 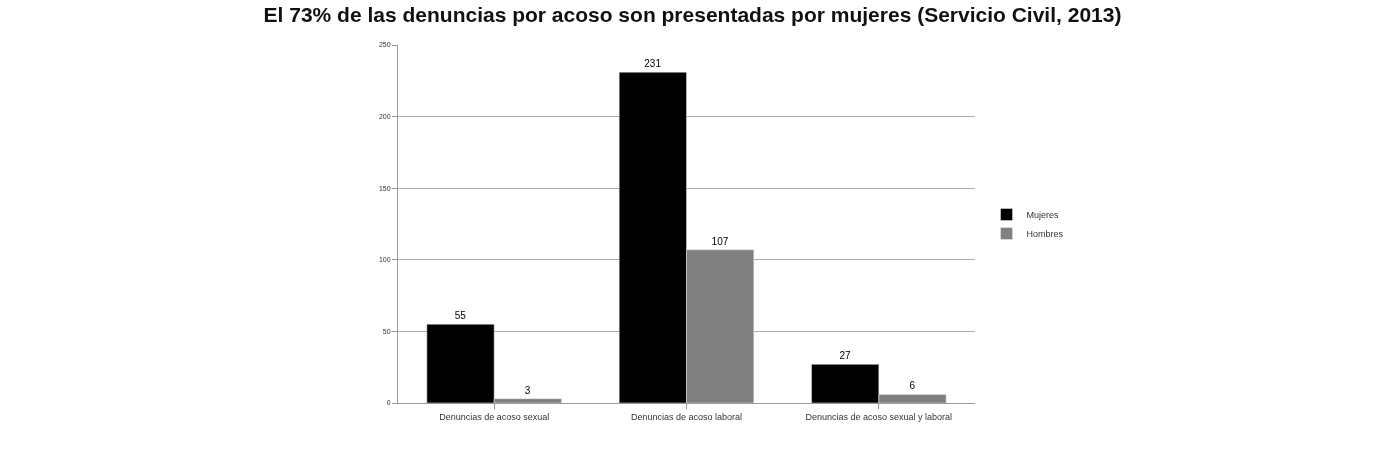 I want to click on legend-label: Mujeres, so click(x=1043, y=215).